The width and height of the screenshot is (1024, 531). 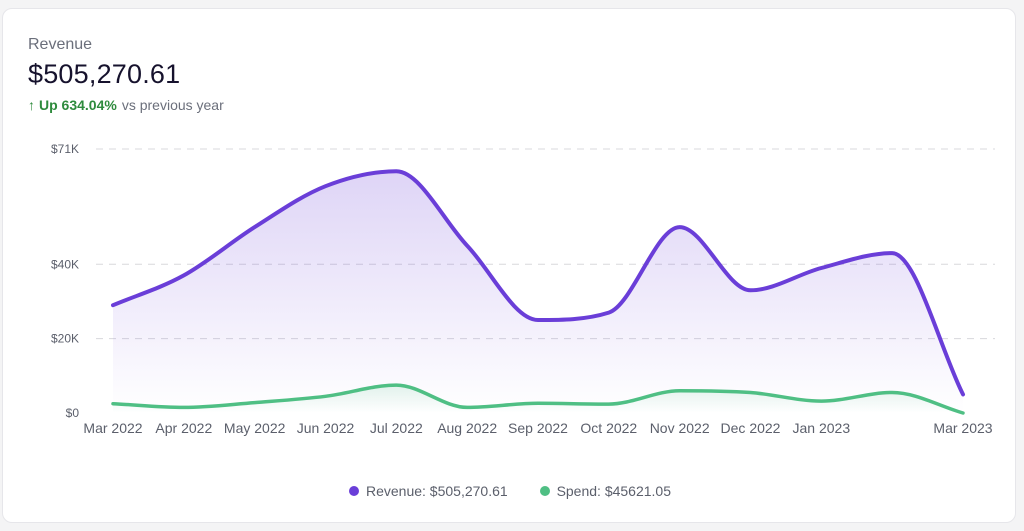 What do you see at coordinates (510, 491) in the screenshot?
I see `chart-legend: Revenue: $505,270.61 Spend: $45621.05` at bounding box center [510, 491].